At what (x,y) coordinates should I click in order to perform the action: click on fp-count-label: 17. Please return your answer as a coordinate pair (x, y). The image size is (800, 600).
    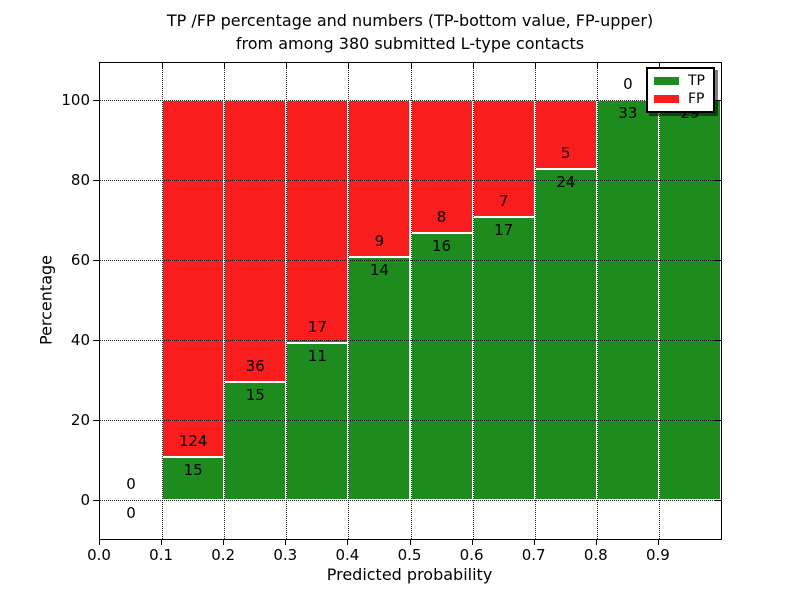
    Looking at the image, I should click on (317, 326).